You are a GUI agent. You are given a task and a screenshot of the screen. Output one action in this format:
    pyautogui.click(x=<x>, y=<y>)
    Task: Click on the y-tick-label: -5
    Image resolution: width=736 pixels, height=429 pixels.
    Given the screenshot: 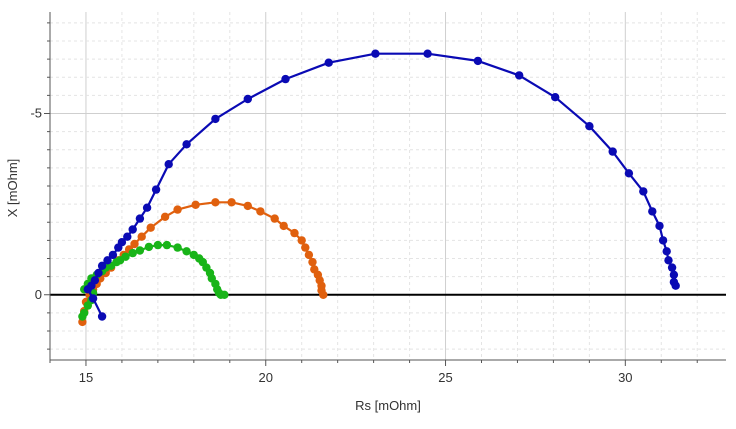 What is the action you would take?
    pyautogui.click(x=36, y=113)
    